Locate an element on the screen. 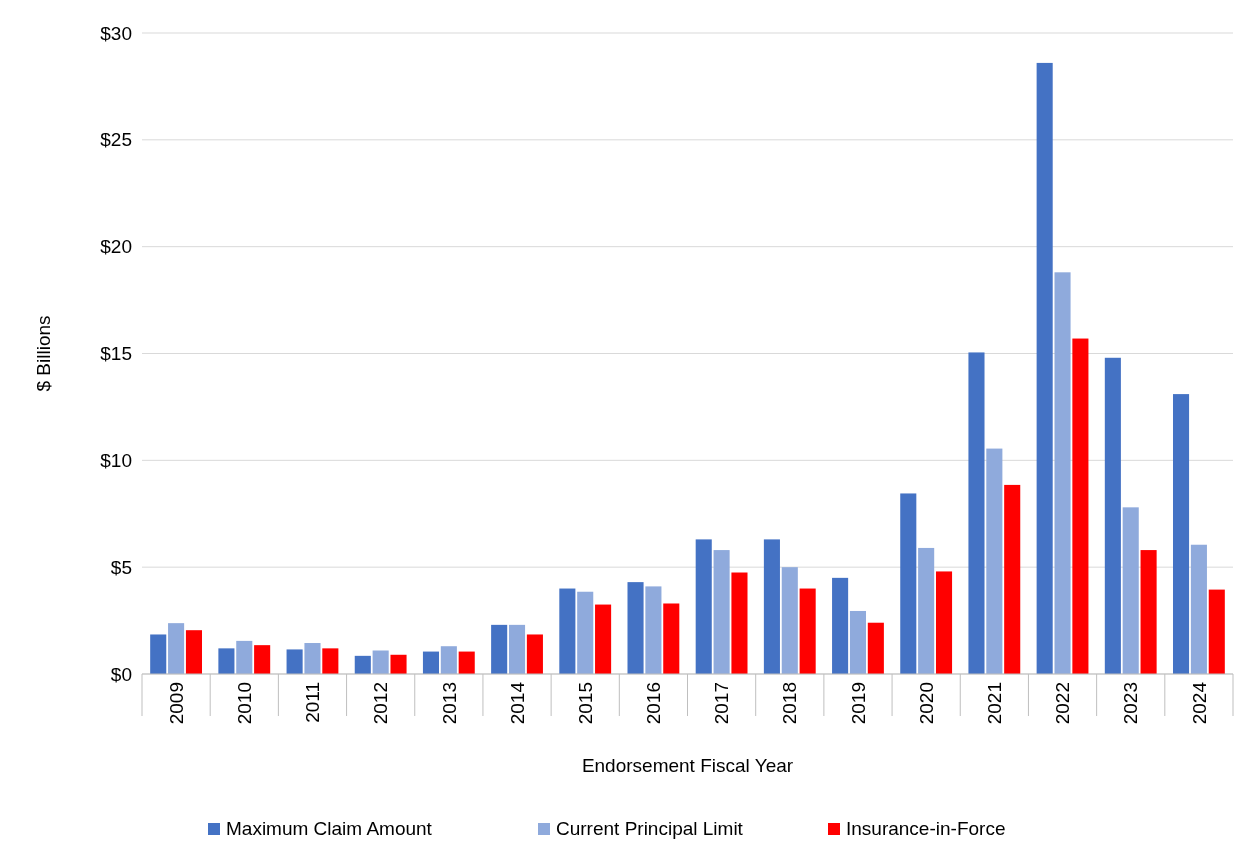 The image size is (1252, 865). x-tick-label: 2015 is located at coordinates (585, 703).